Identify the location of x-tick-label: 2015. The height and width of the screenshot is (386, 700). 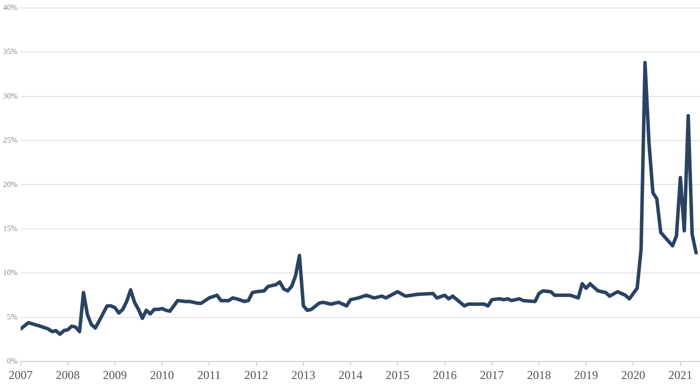
(398, 375).